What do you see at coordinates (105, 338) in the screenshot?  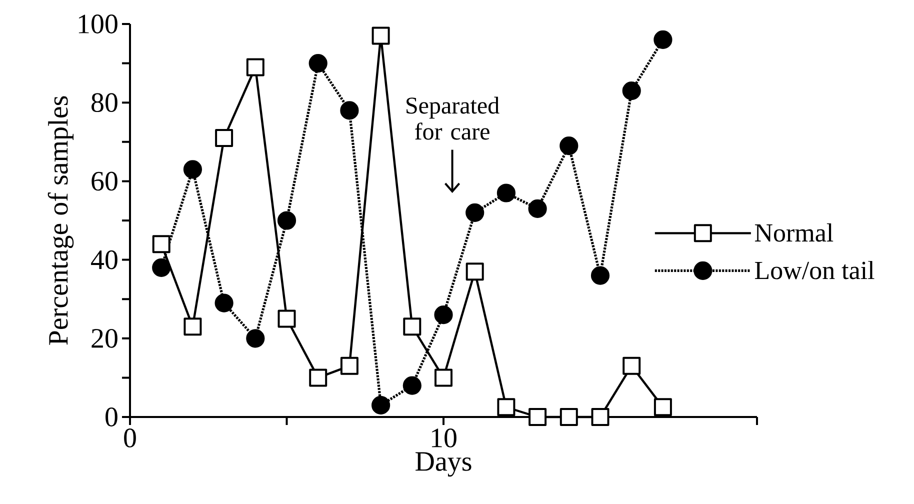 I see `y-tick-label: 20` at bounding box center [105, 338].